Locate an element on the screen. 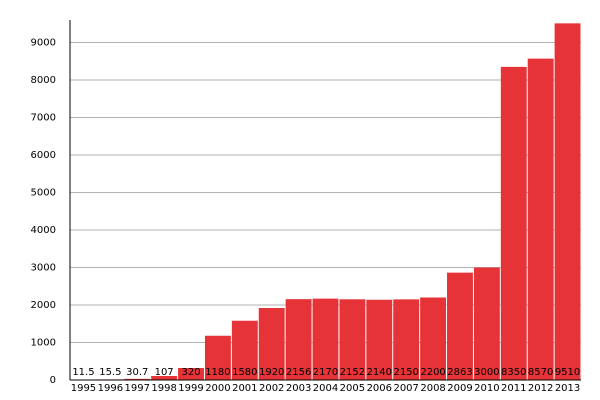 This screenshot has width=600, height=400. y-tick-label: 8000 is located at coordinates (43, 80).